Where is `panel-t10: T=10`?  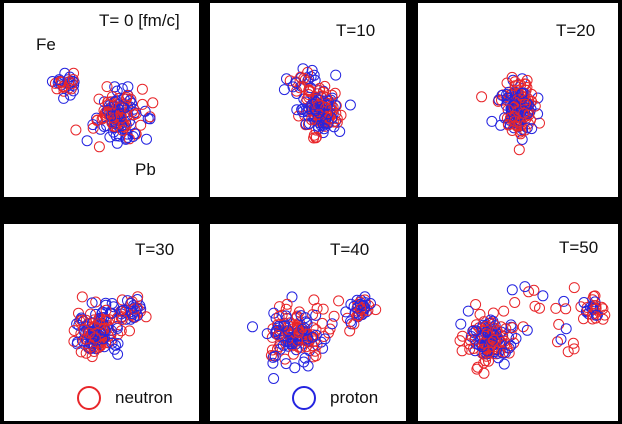
panel-t10: T=10 is located at coordinates (308, 100).